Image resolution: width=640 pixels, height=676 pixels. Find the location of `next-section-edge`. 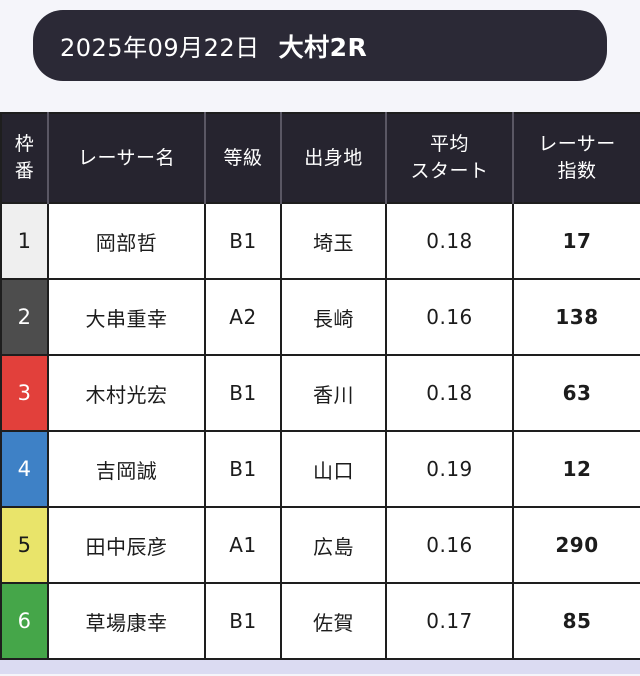

next-section-edge is located at coordinates (320, 667).